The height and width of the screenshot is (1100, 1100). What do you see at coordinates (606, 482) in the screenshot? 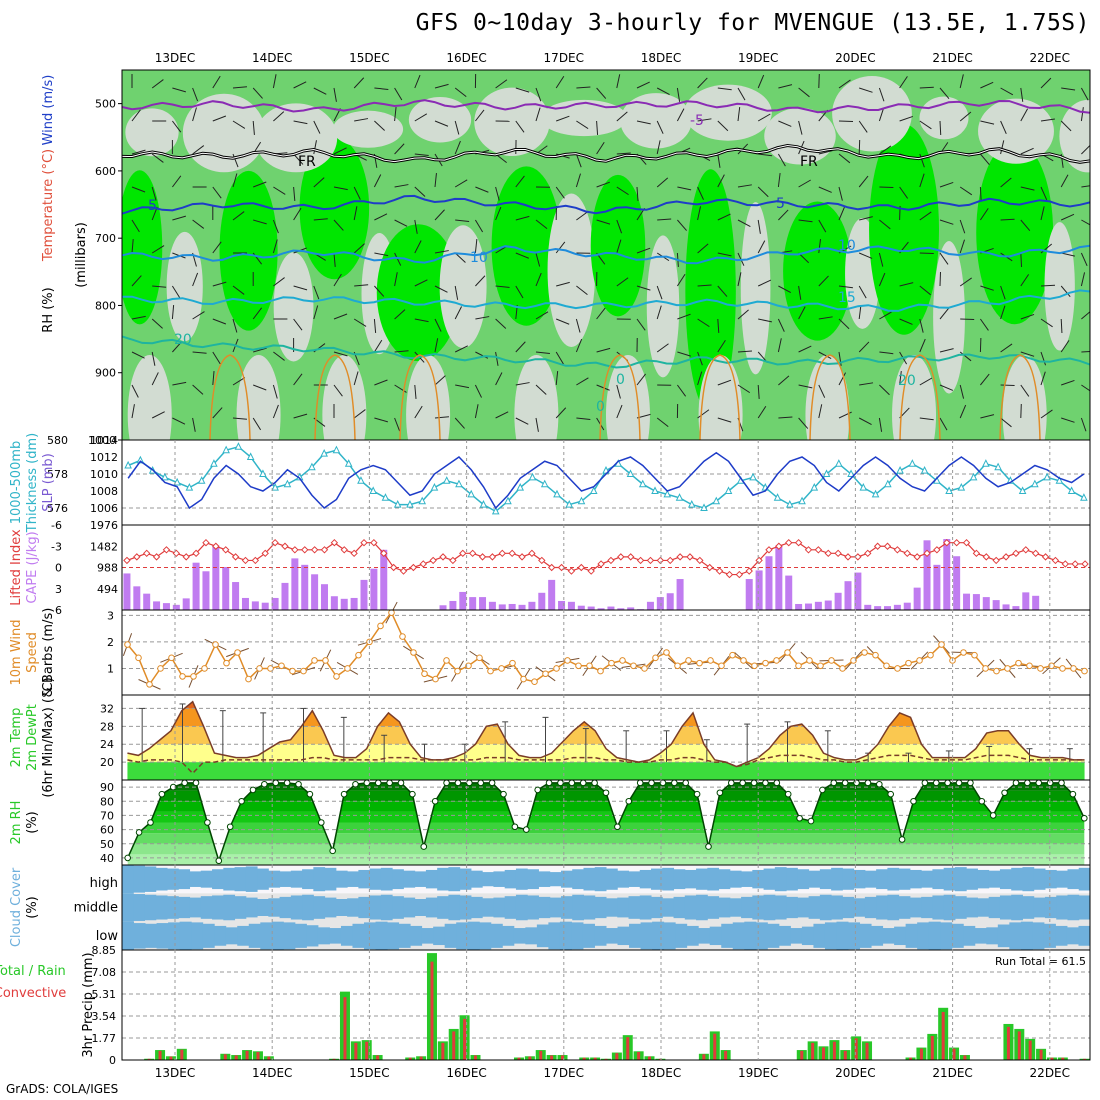
I see `slp-frame` at bounding box center [606, 482].